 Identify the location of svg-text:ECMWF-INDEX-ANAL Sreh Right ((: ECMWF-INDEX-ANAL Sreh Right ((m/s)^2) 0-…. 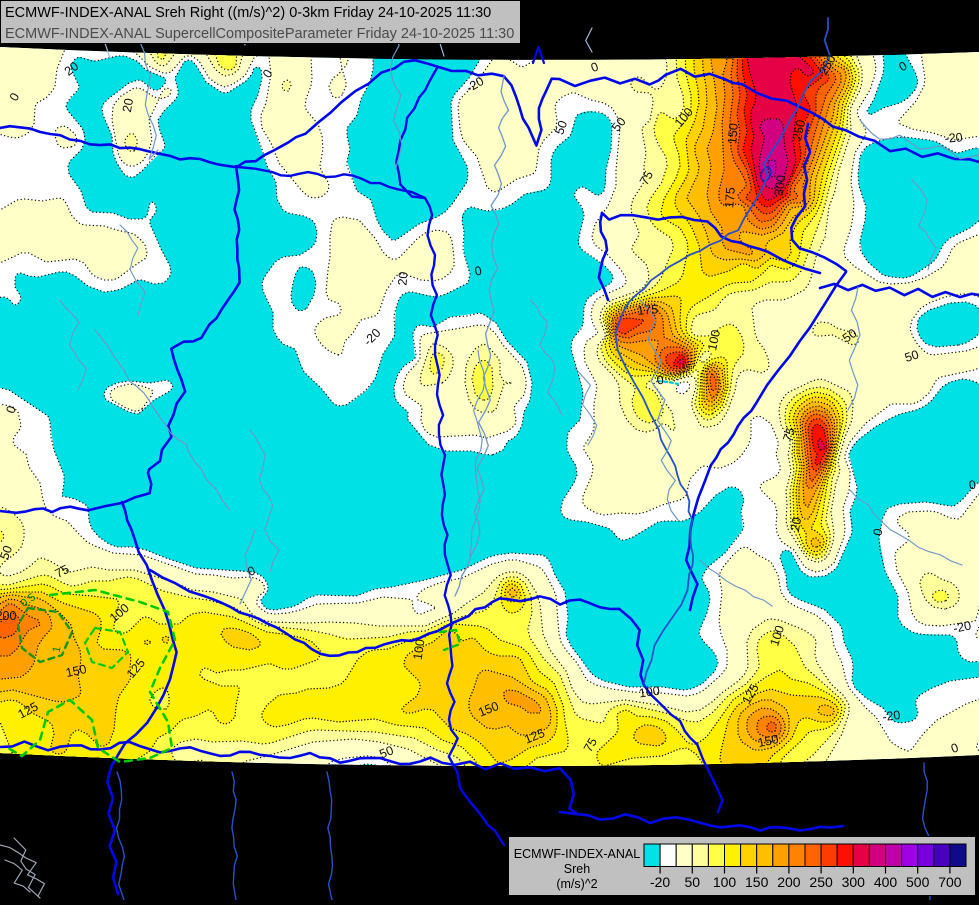
(248, 13).